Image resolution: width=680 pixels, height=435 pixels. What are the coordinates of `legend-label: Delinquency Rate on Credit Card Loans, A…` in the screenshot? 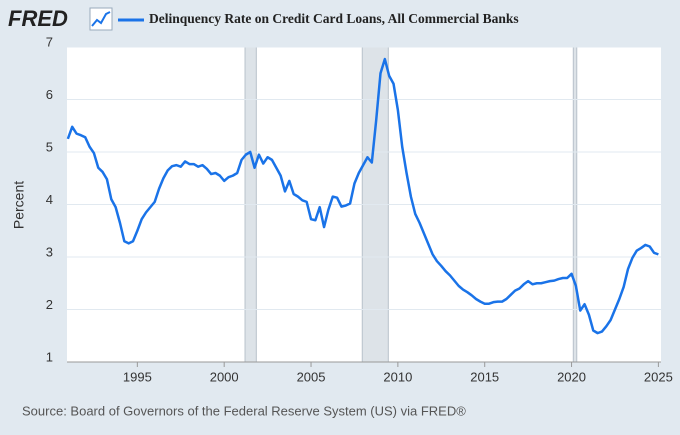 It's located at (334, 18).